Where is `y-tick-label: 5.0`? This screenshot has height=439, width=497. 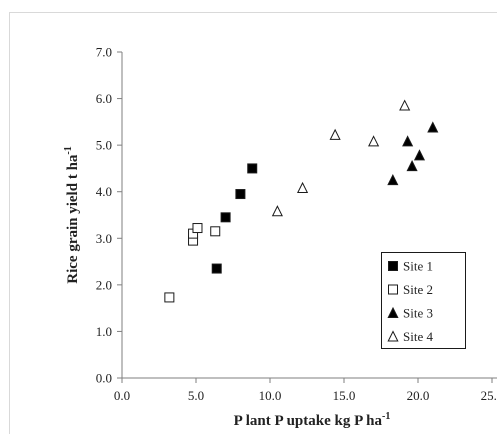 y-tick-label: 5.0 is located at coordinates (104, 145).